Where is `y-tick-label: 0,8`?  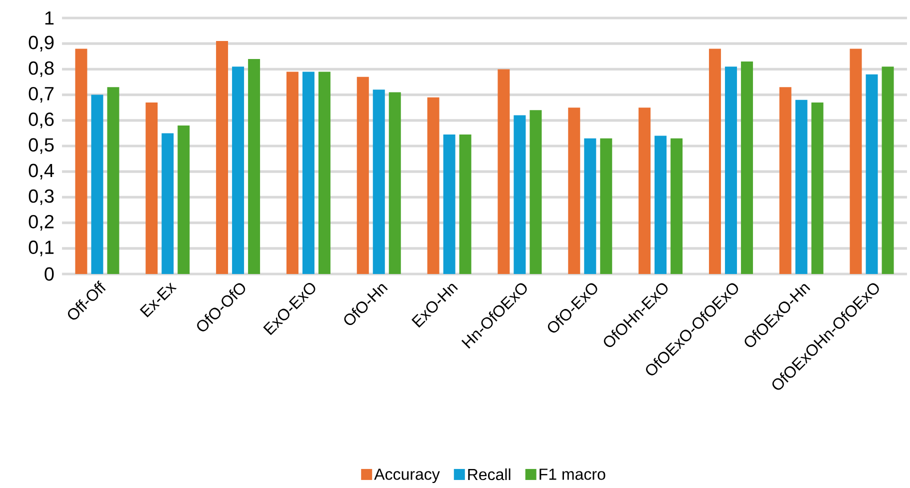
y-tick-label: 0,8 is located at coordinates (41, 69).